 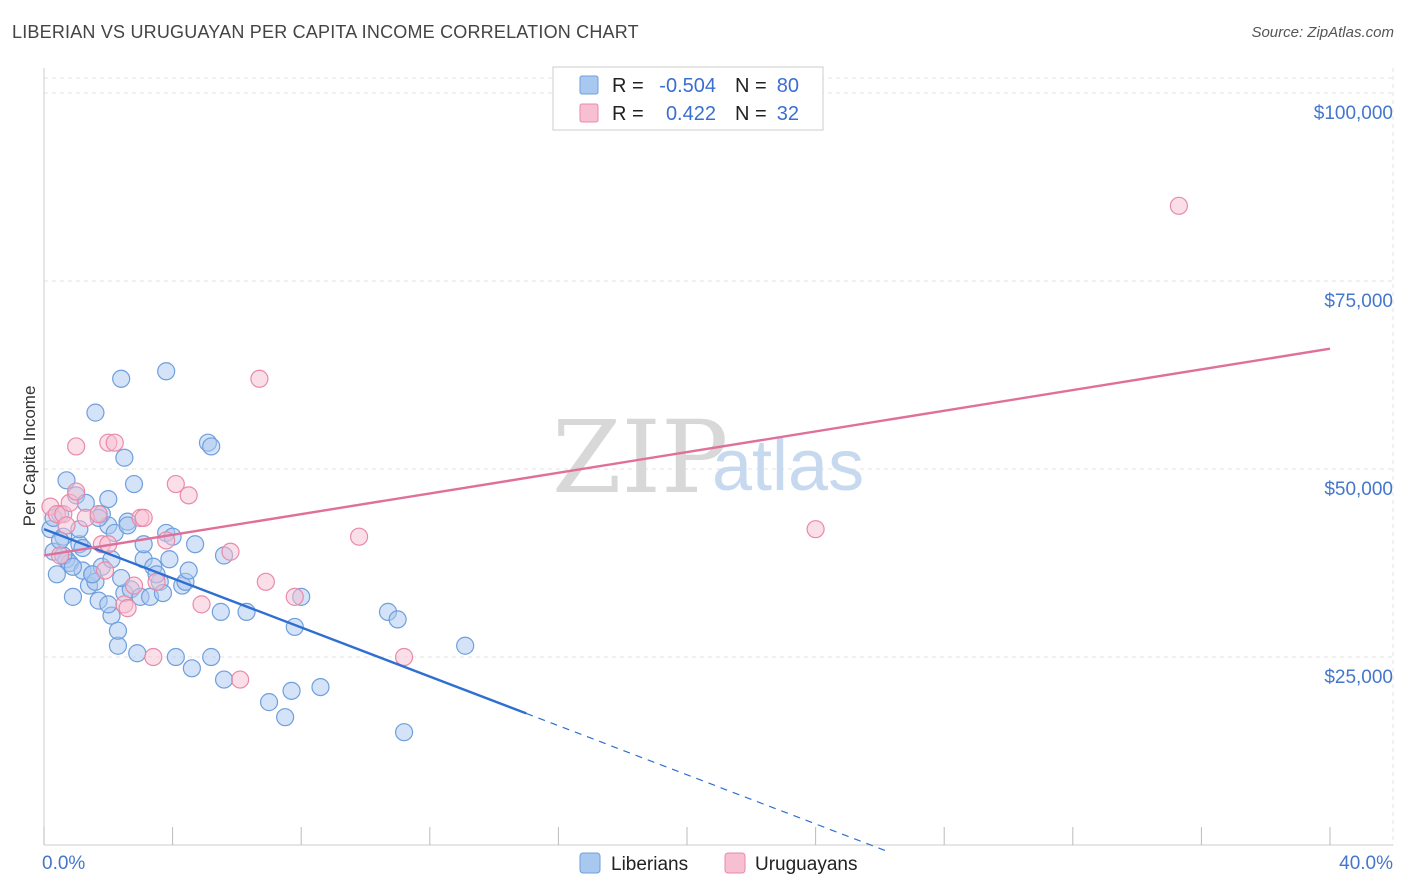 I want to click on x-tick-label-end: 40.0%, so click(x=1366, y=863).